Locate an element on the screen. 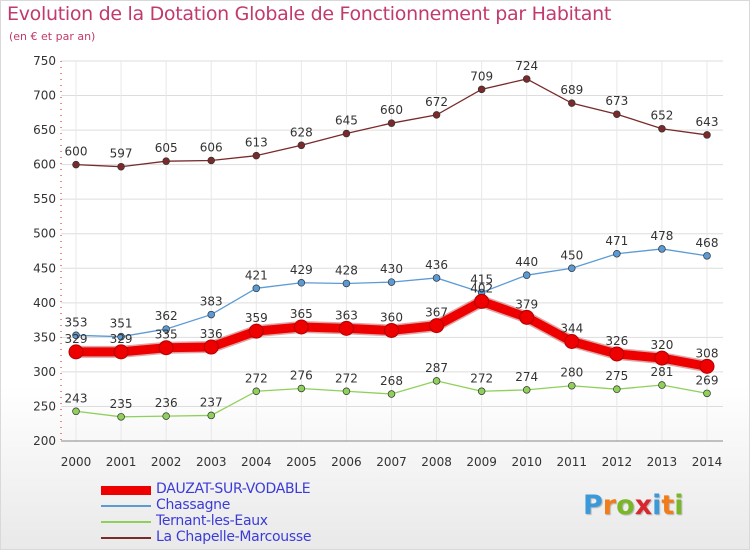  data-label: 450 is located at coordinates (571, 255).